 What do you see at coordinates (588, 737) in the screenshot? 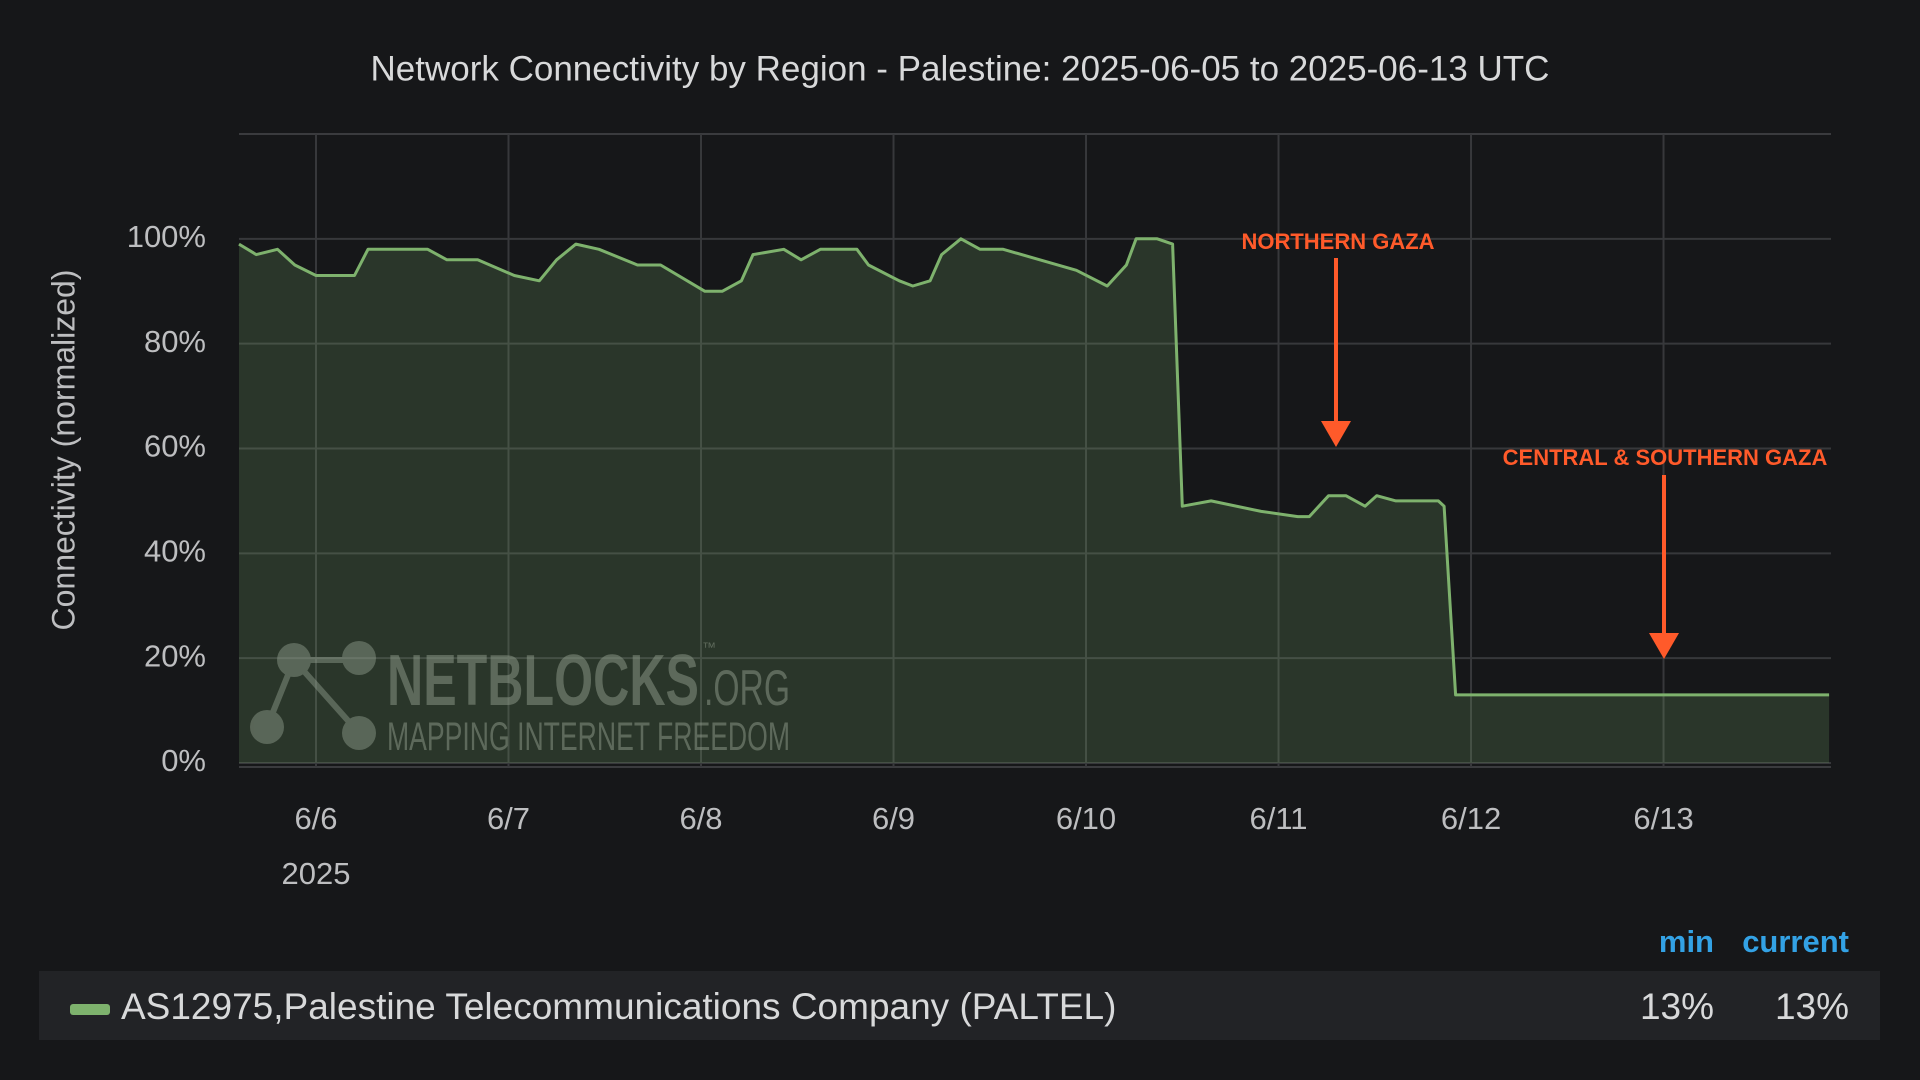
I see `watermark-tagline: MAPPING INTERNET FREEDOM` at bounding box center [588, 737].